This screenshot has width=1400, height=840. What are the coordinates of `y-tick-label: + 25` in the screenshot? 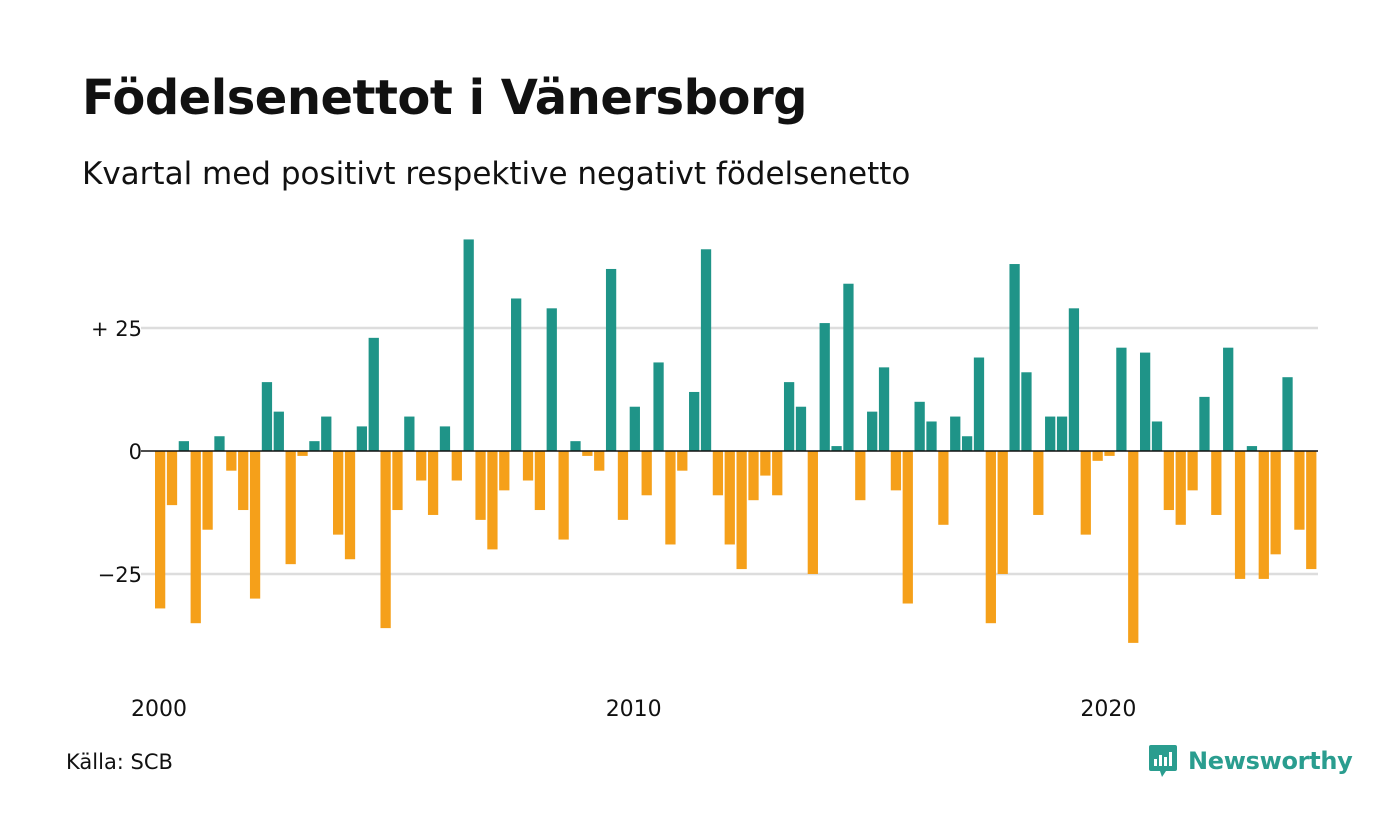 It's located at (116, 329).